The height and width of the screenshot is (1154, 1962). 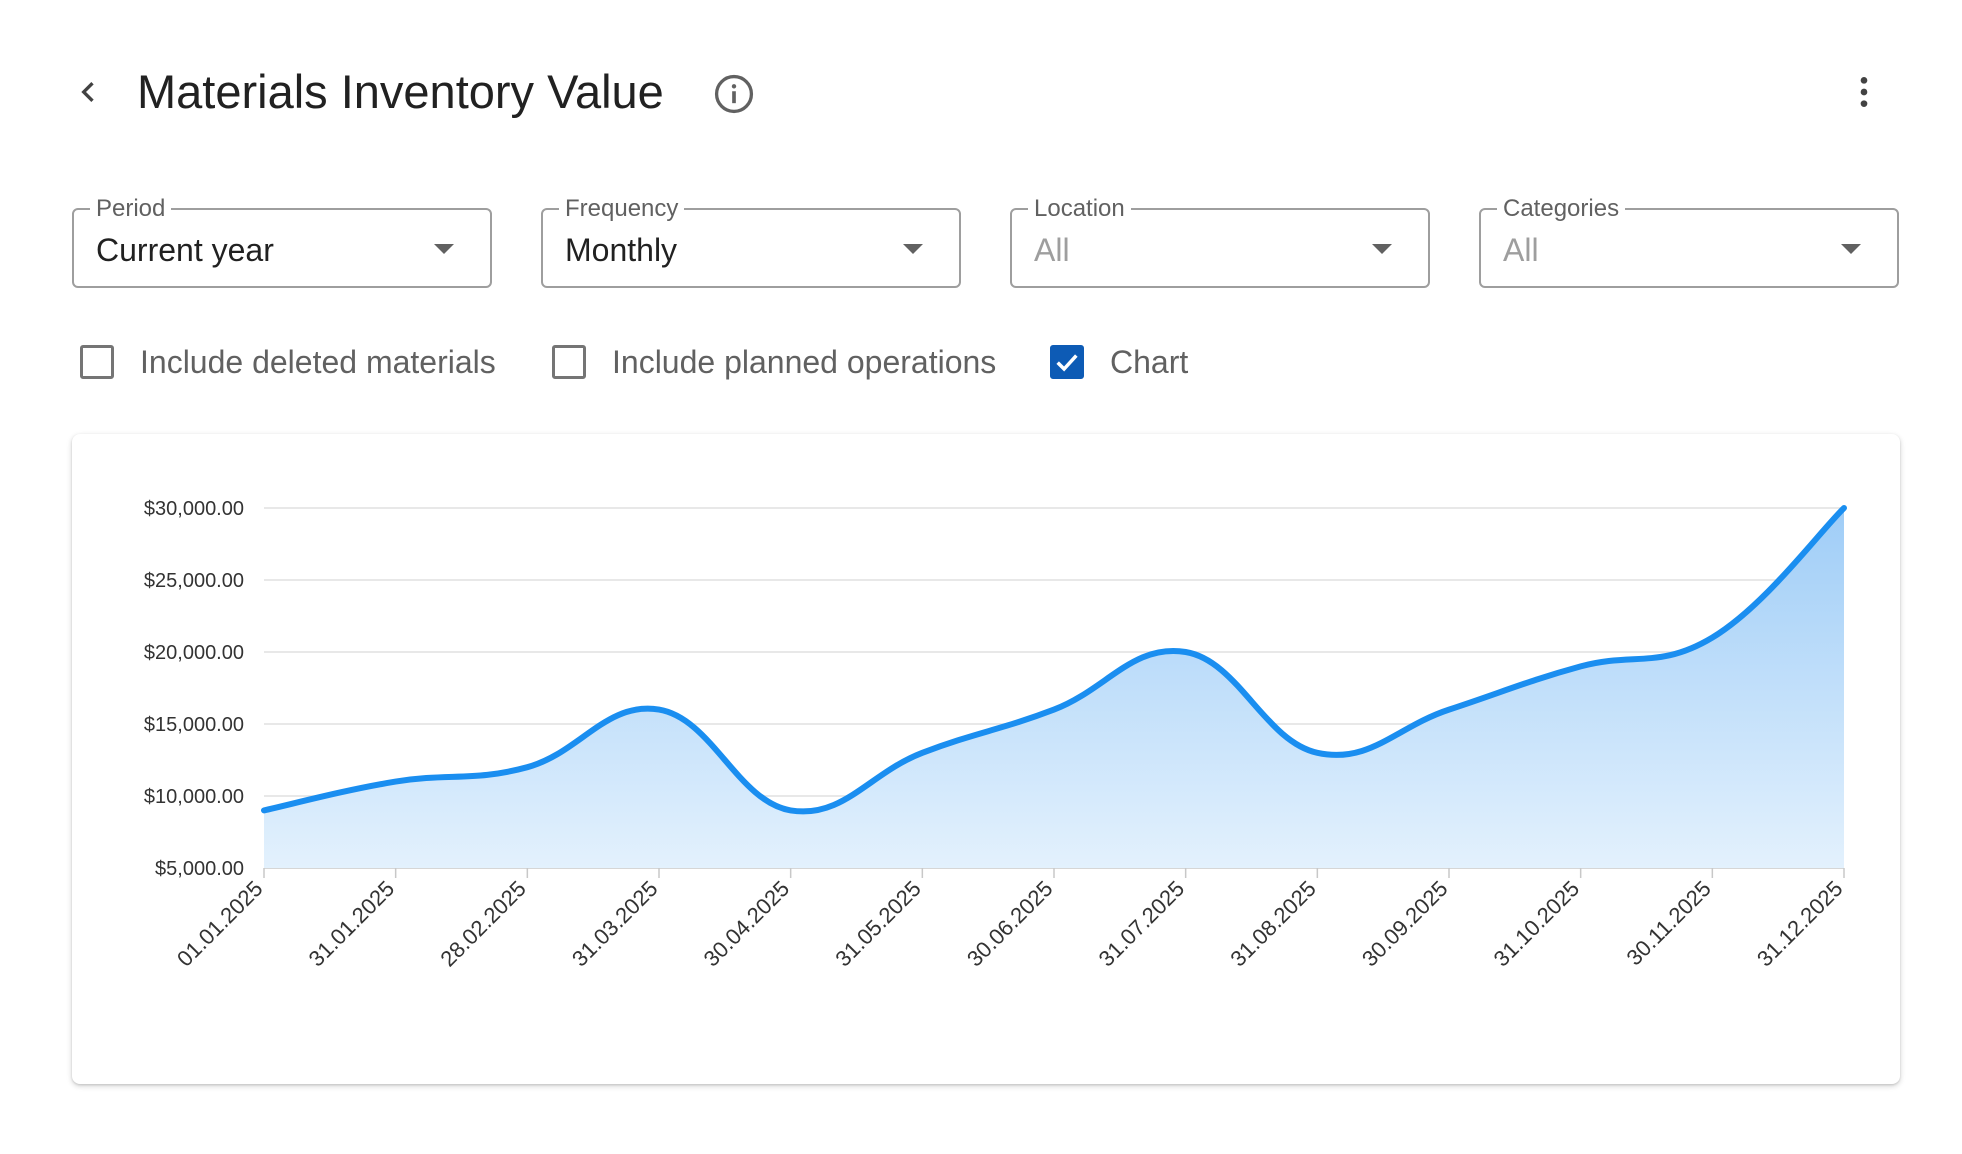 I want to click on y-tick-label: $25,000.00, so click(x=194, y=581).